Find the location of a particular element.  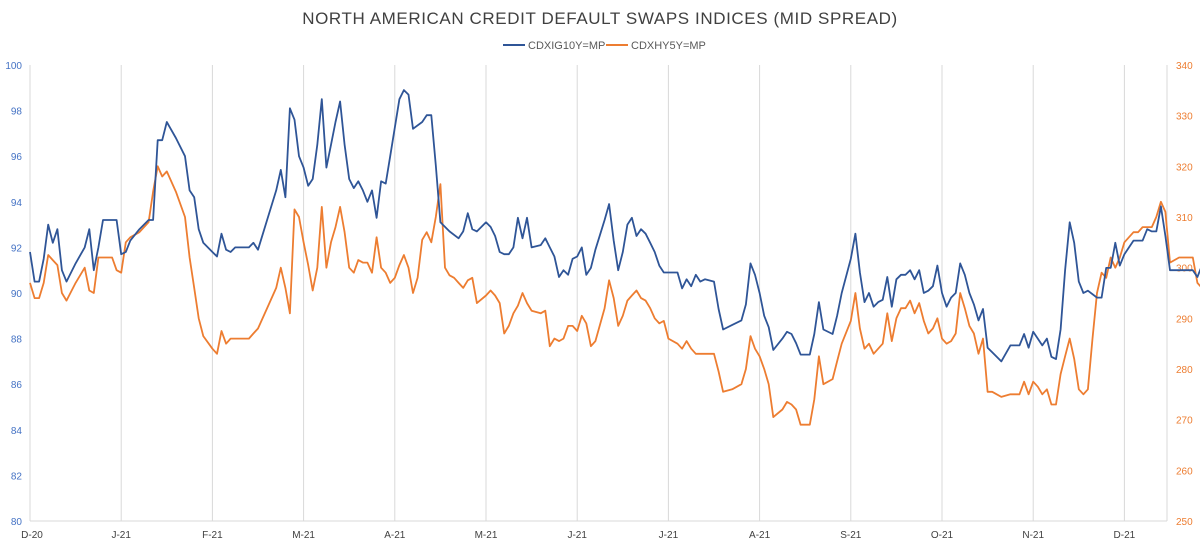

right-tick-label: 310 is located at coordinates (1184, 218).